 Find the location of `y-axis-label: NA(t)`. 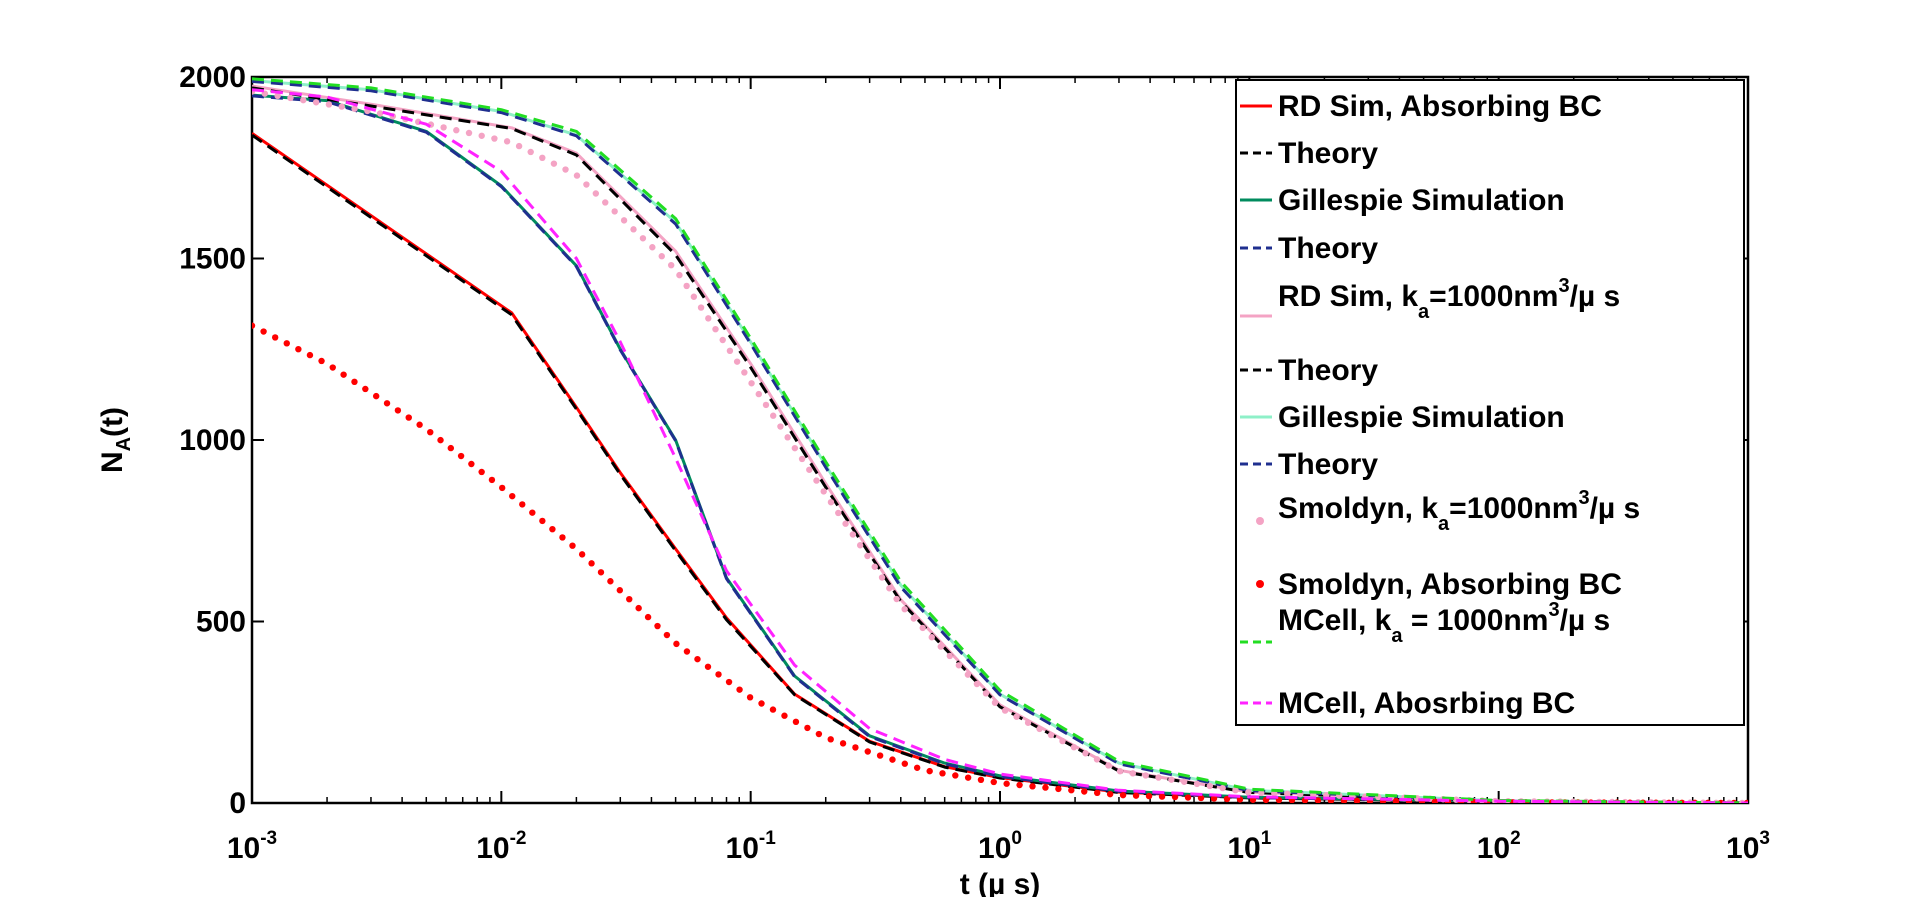

y-axis-label: NA(t) is located at coordinates (115, 440).